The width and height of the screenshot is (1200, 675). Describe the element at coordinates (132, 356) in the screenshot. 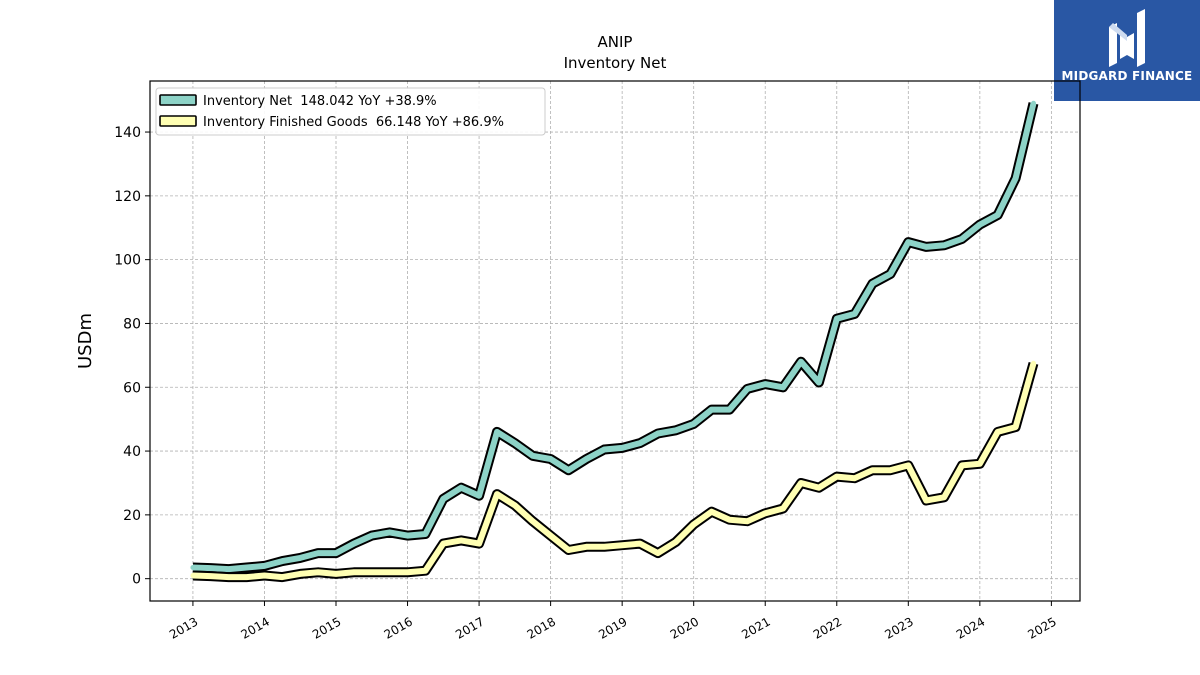

I see `y-axis-ticks: 0 20 40 60 80 100 120 140` at that location.